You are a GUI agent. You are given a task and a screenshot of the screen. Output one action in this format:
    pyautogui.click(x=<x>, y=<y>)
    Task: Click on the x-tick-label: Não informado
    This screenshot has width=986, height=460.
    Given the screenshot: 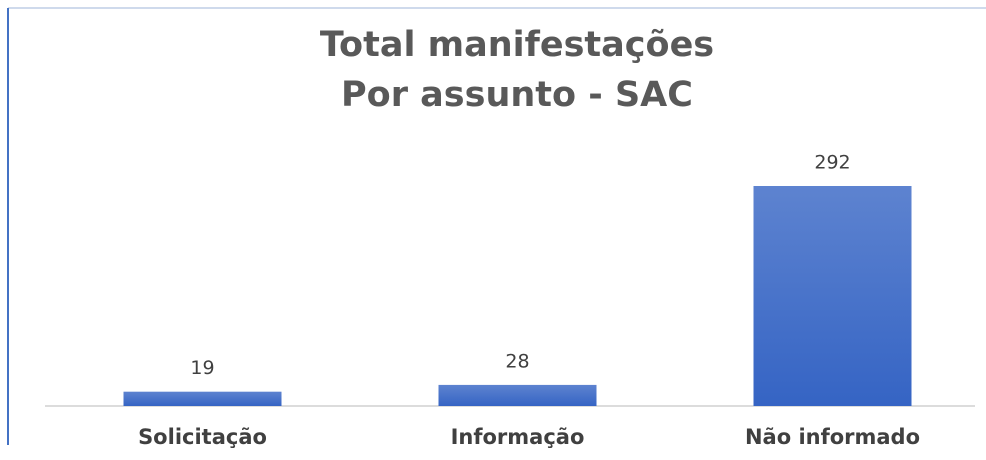 What is the action you would take?
    pyautogui.click(x=832, y=437)
    